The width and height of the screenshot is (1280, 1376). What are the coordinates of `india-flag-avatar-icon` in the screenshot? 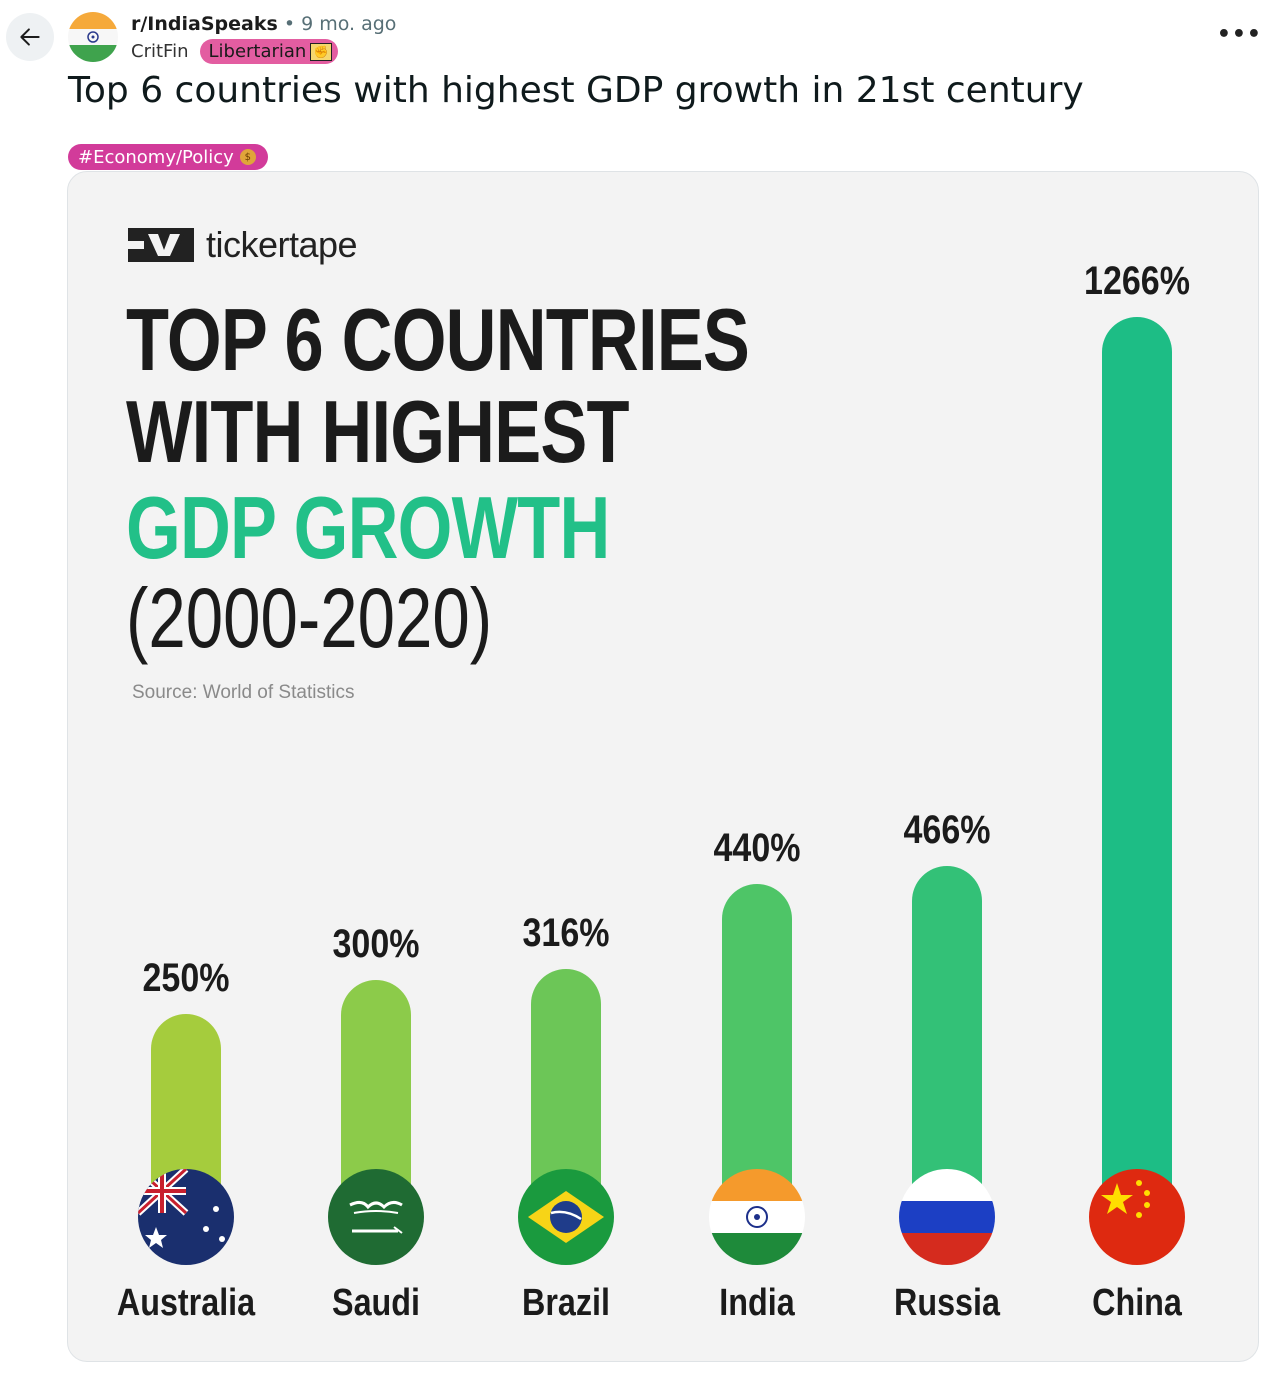 It's located at (93, 37).